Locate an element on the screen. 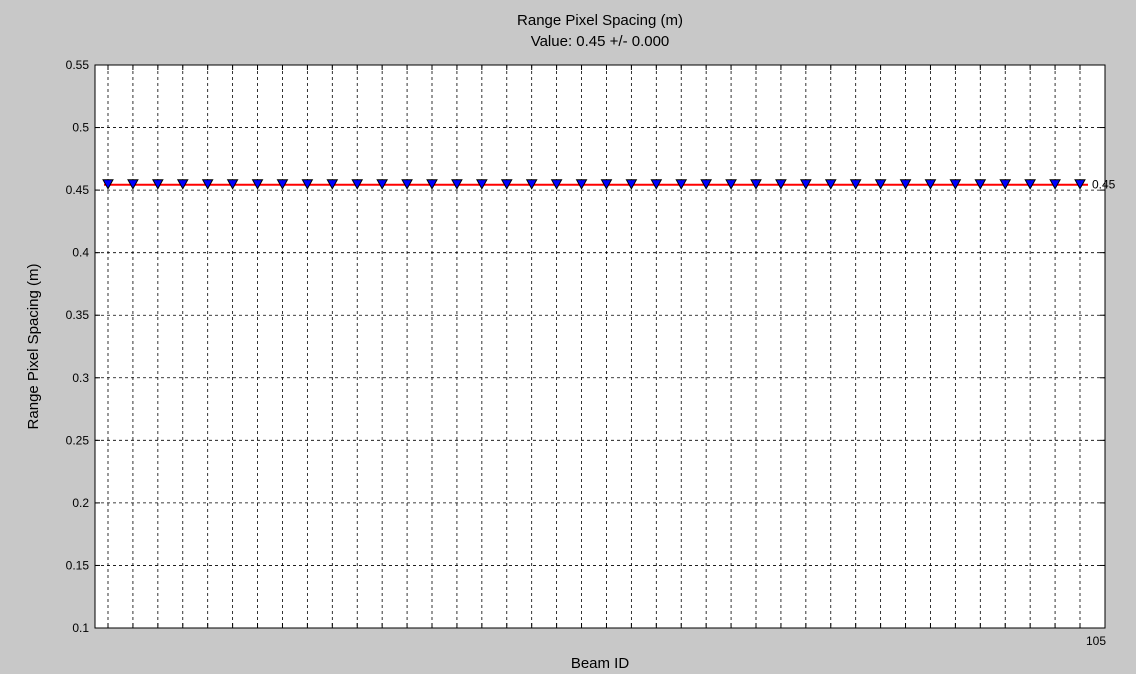  chart-subtitle: Value: 0.45 +/- 0.000 is located at coordinates (600, 41).